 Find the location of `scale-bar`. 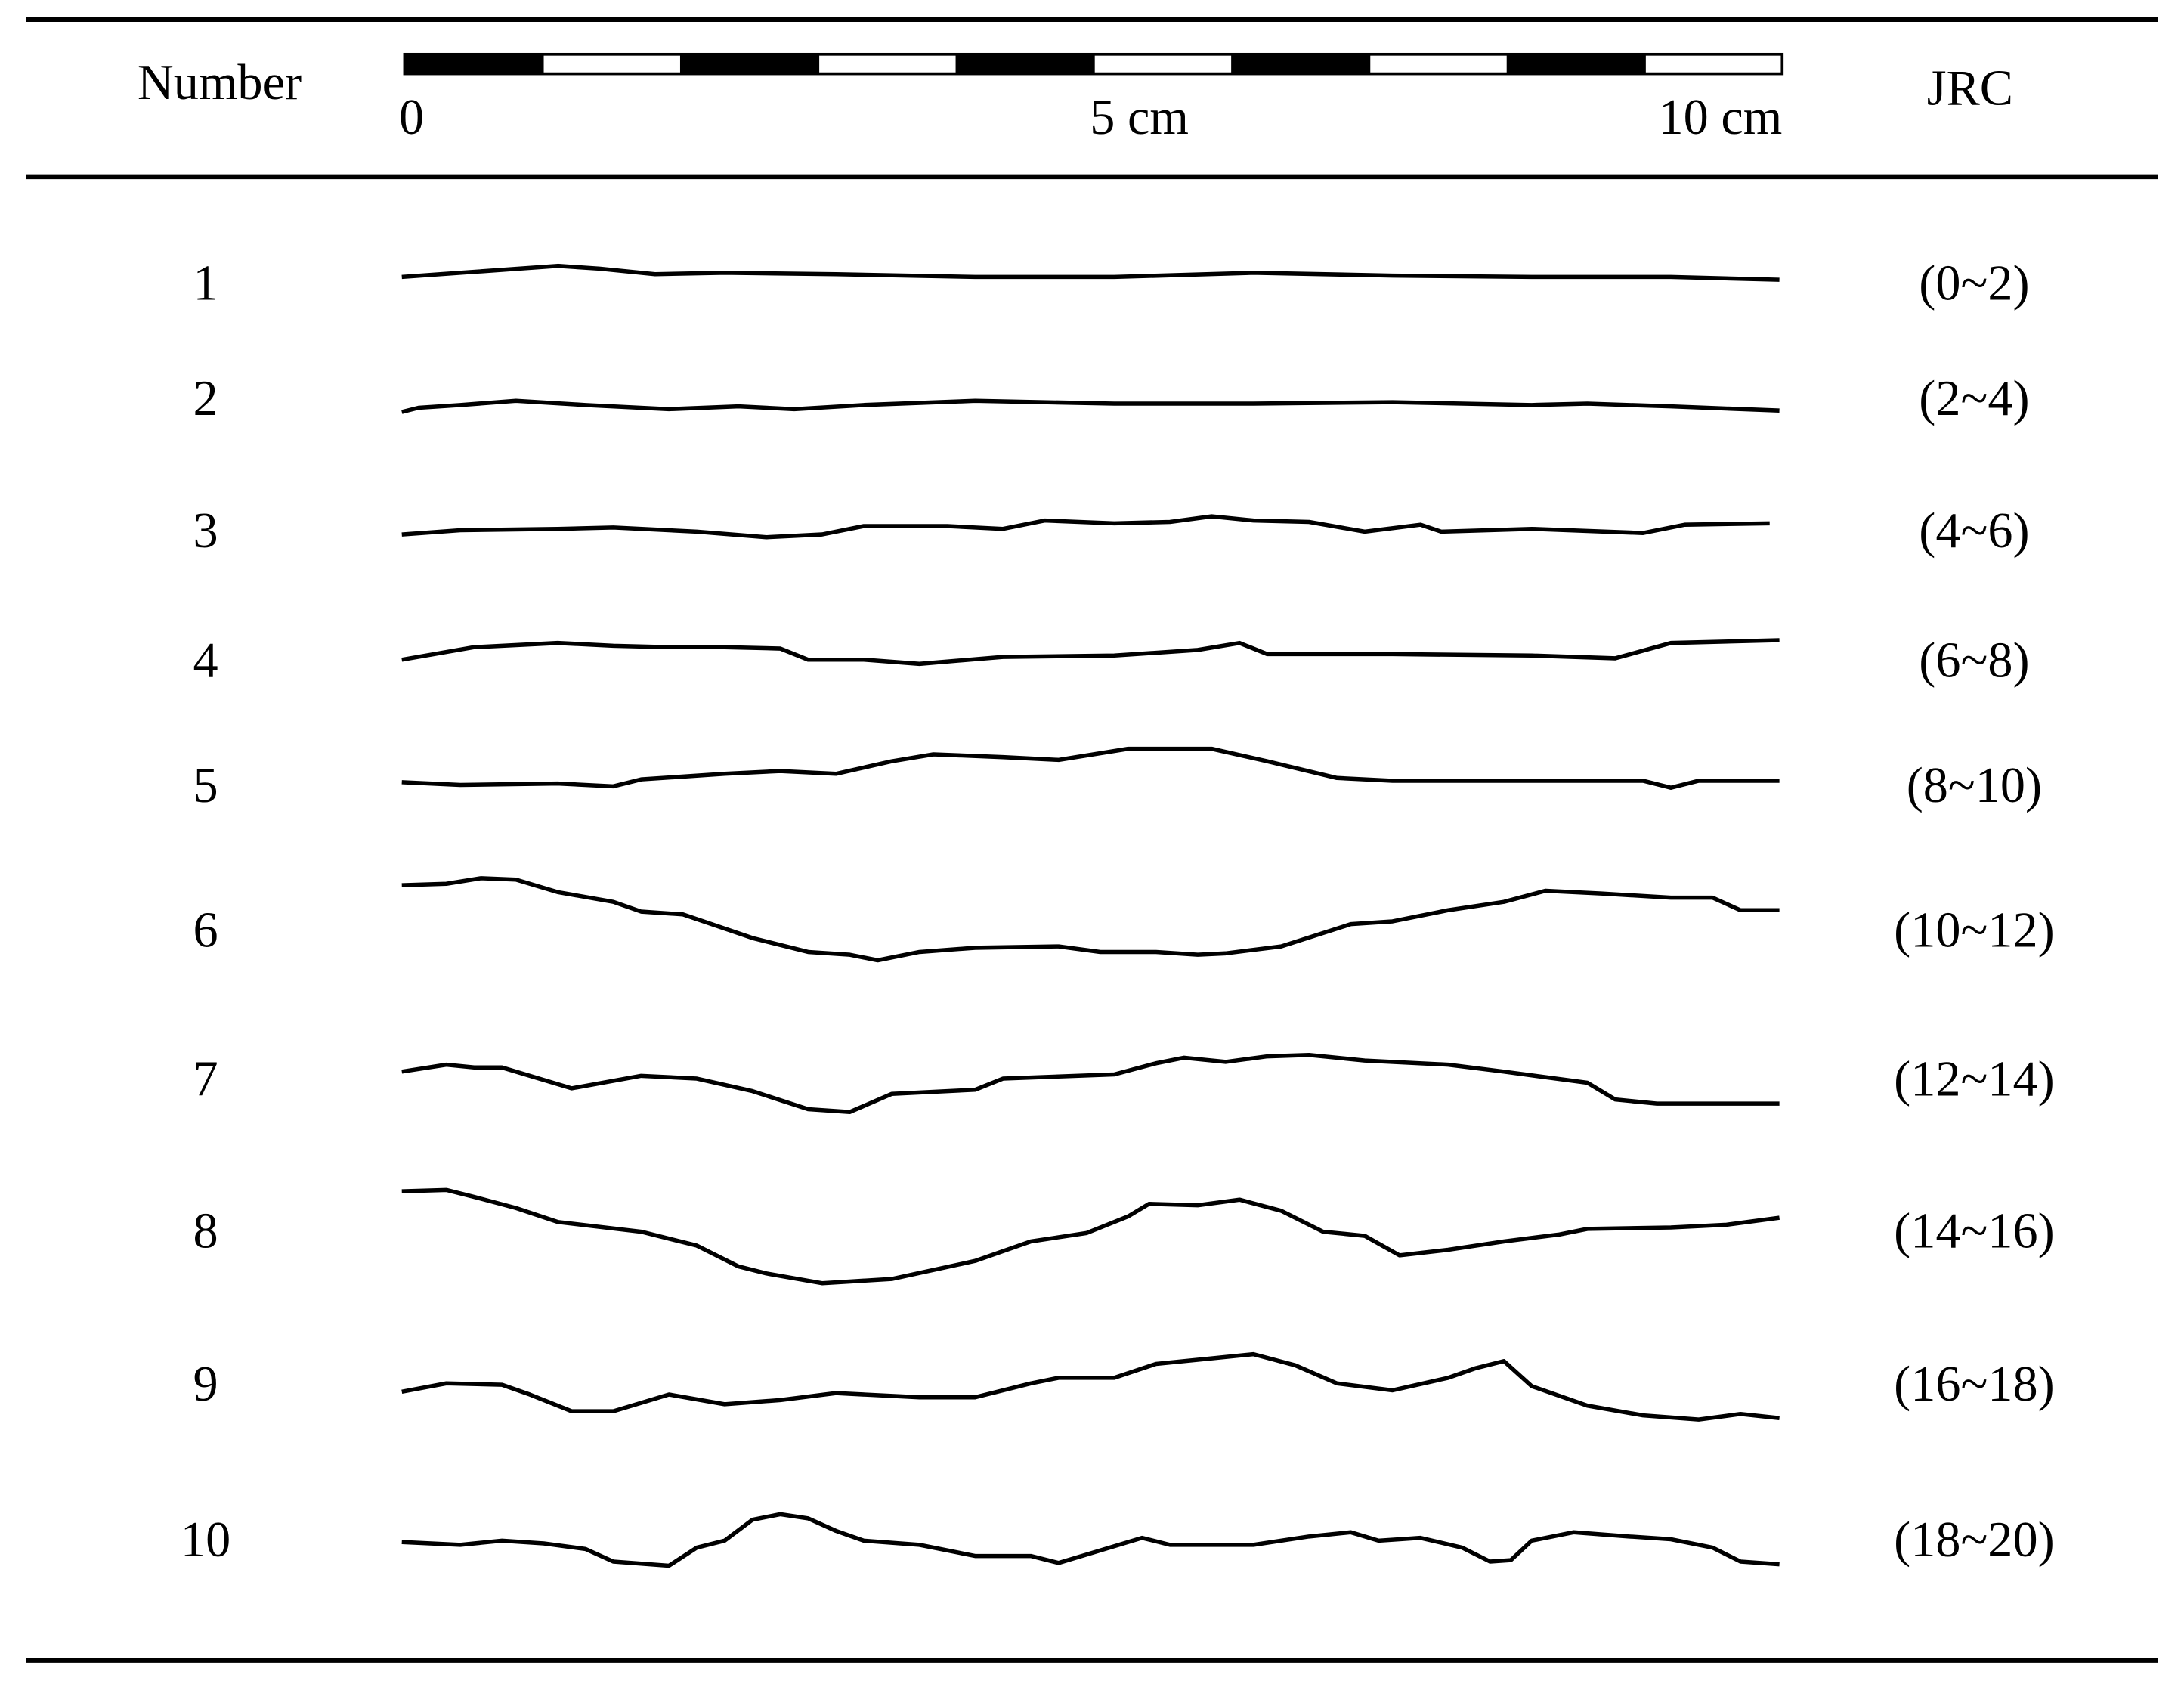

scale-bar is located at coordinates (1093, 64).